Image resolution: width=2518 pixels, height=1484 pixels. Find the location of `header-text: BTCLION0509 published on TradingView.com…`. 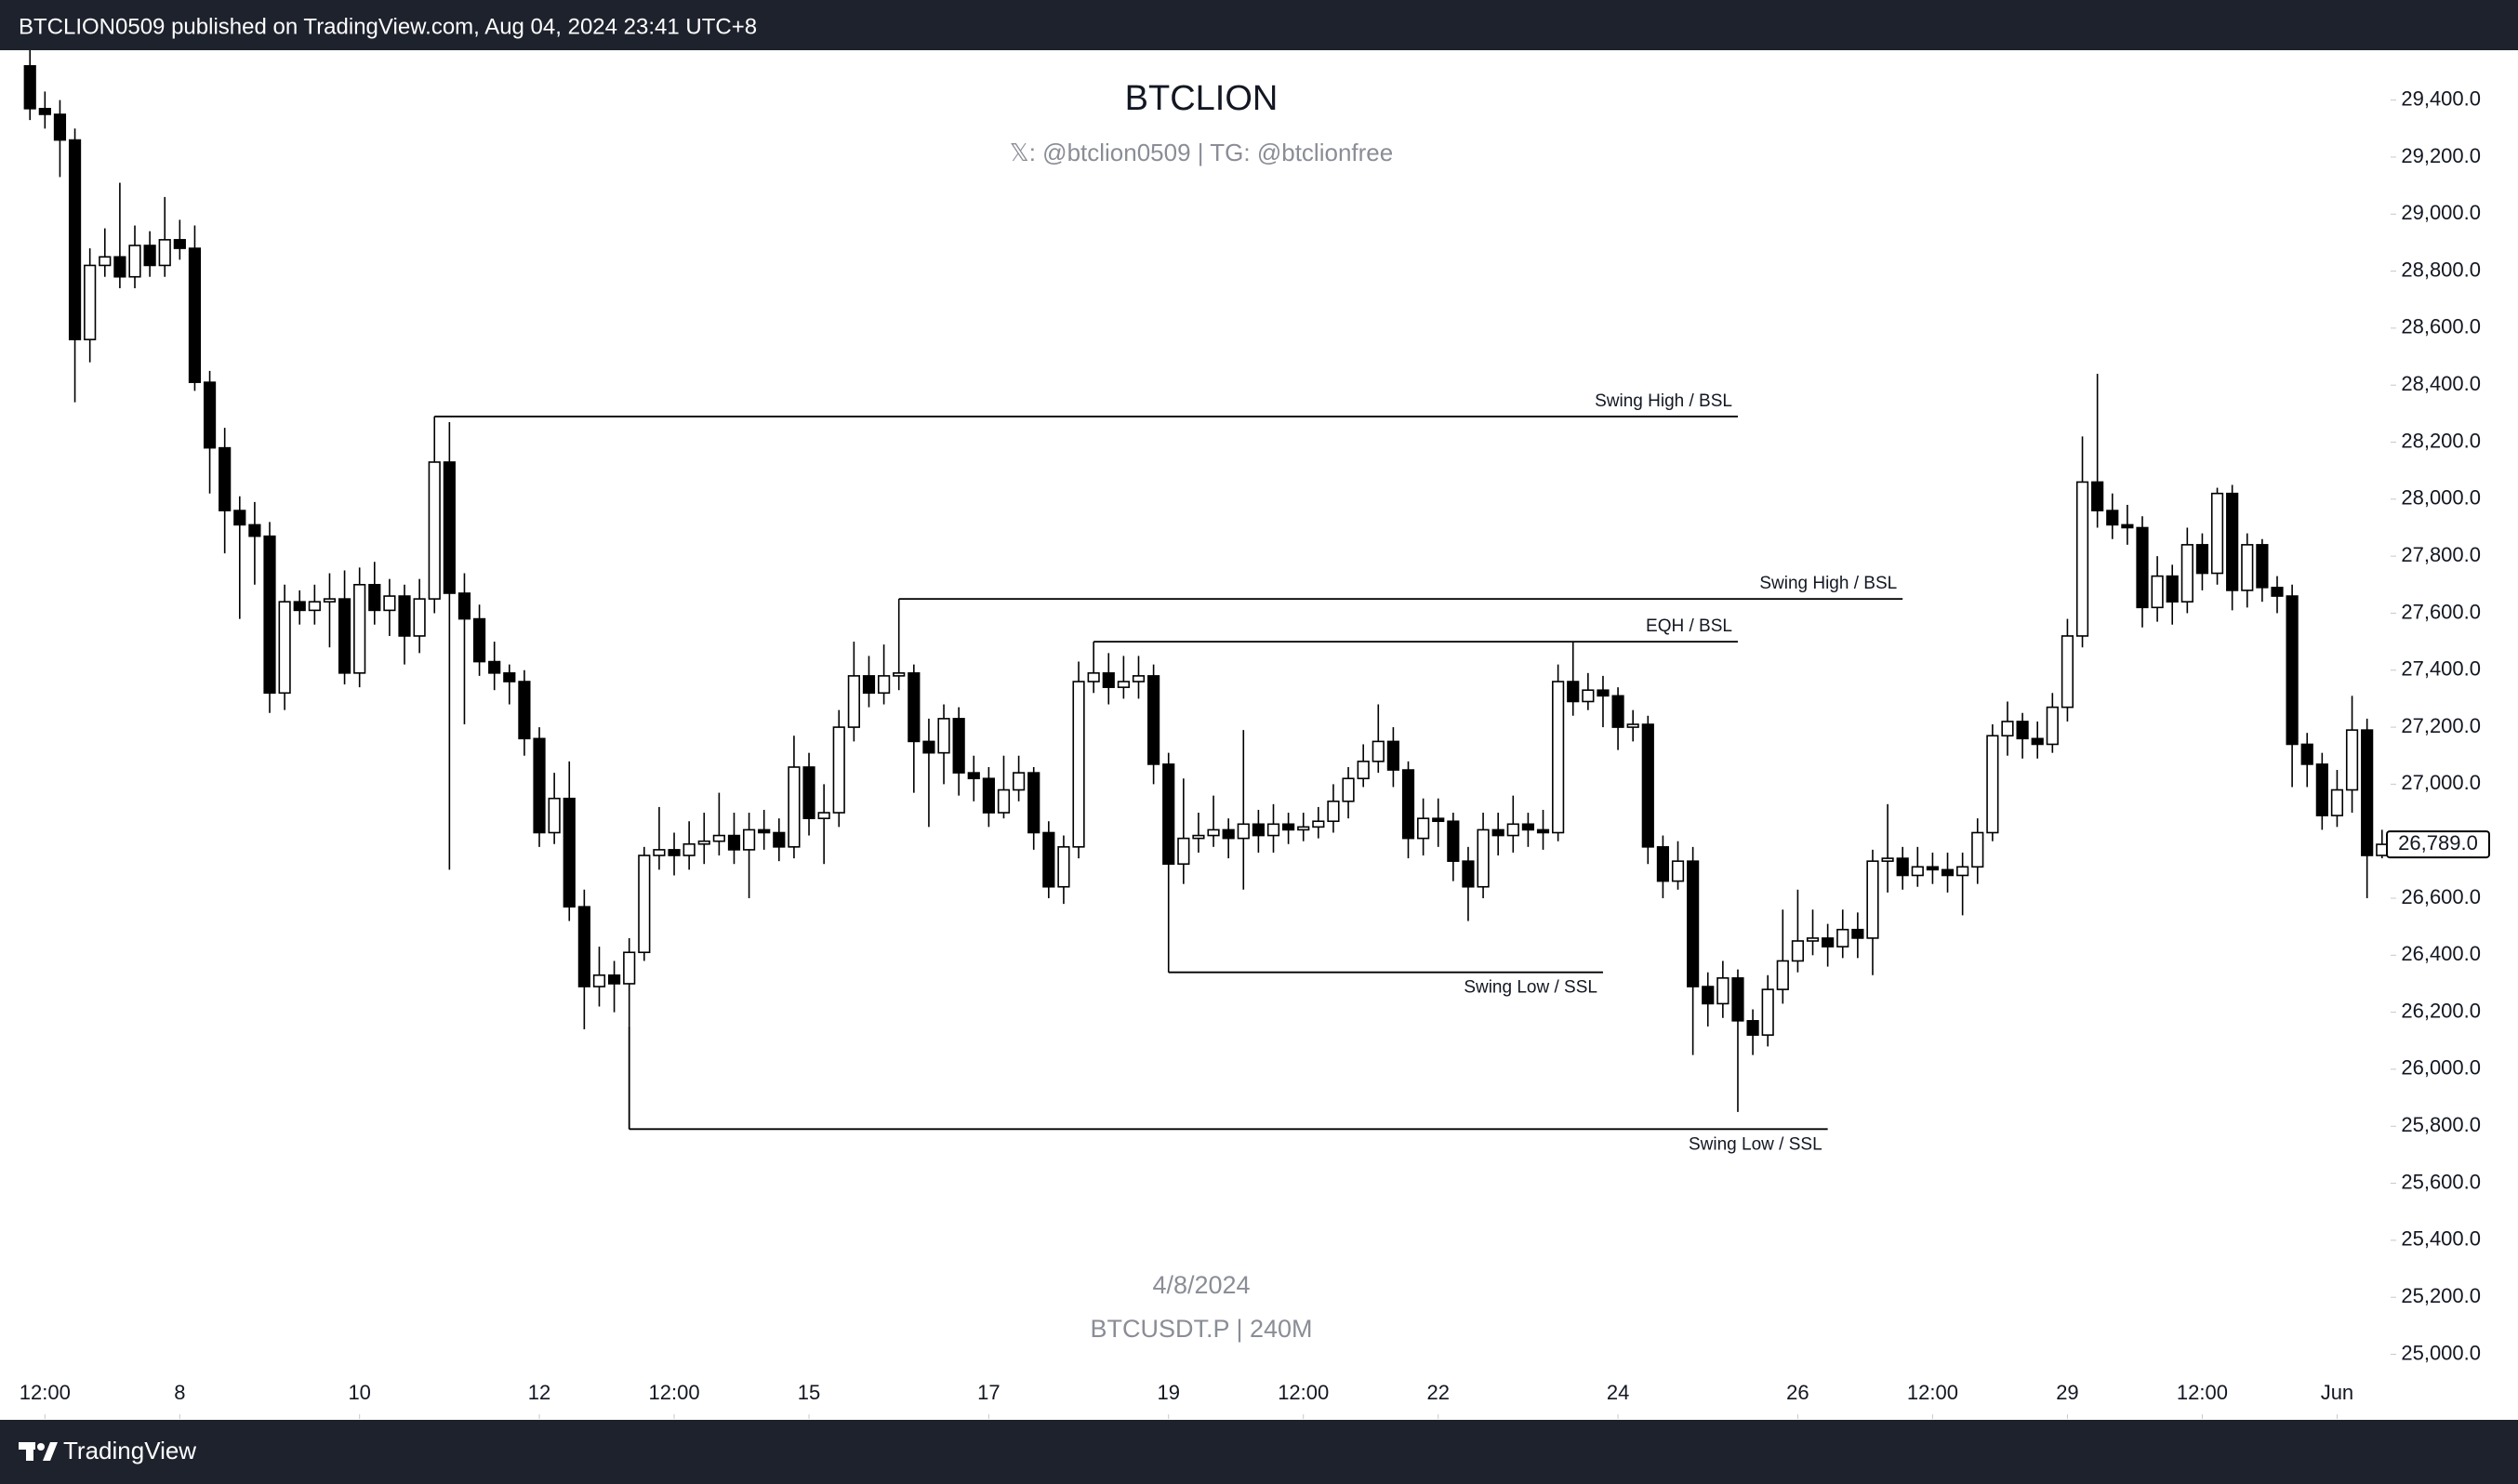

header-text: BTCLION0509 published on TradingView.com… is located at coordinates (388, 26).